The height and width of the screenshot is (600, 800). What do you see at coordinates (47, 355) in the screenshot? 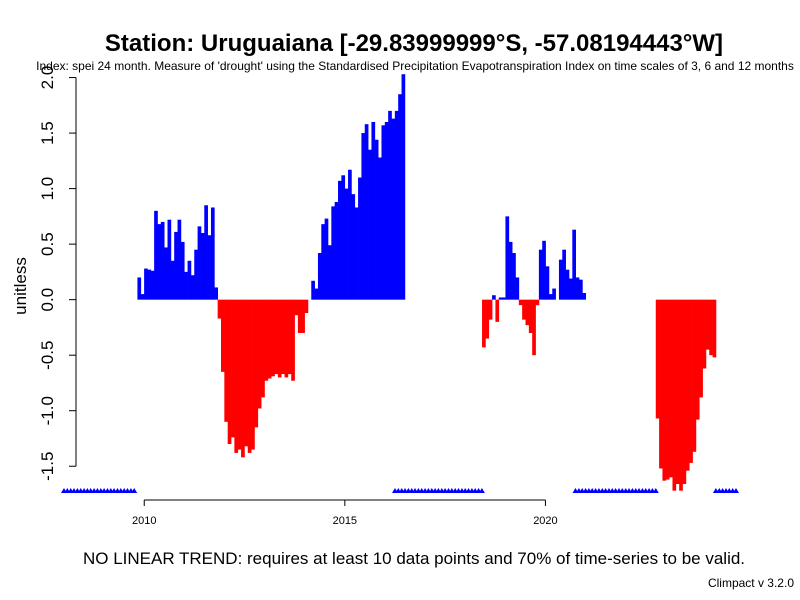
I see `y-tick-label: -0.5` at bounding box center [47, 355].